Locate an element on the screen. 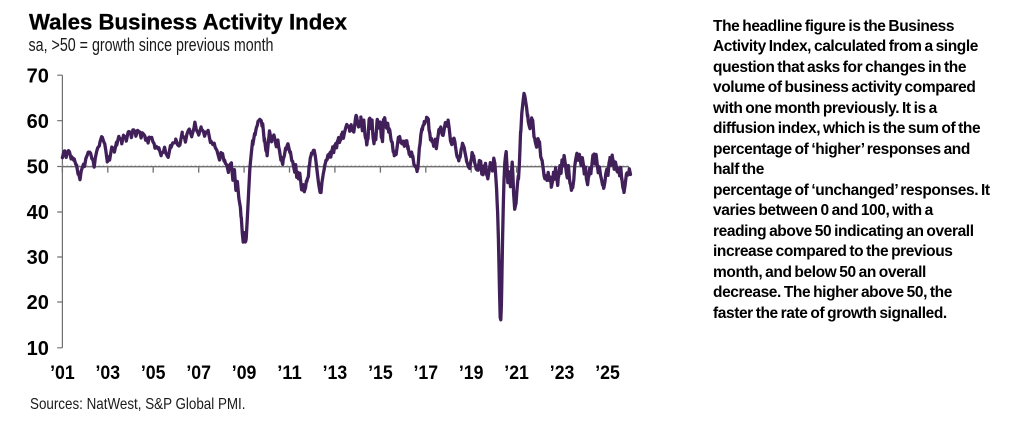  svg-text: 50 is located at coordinates (38, 168).